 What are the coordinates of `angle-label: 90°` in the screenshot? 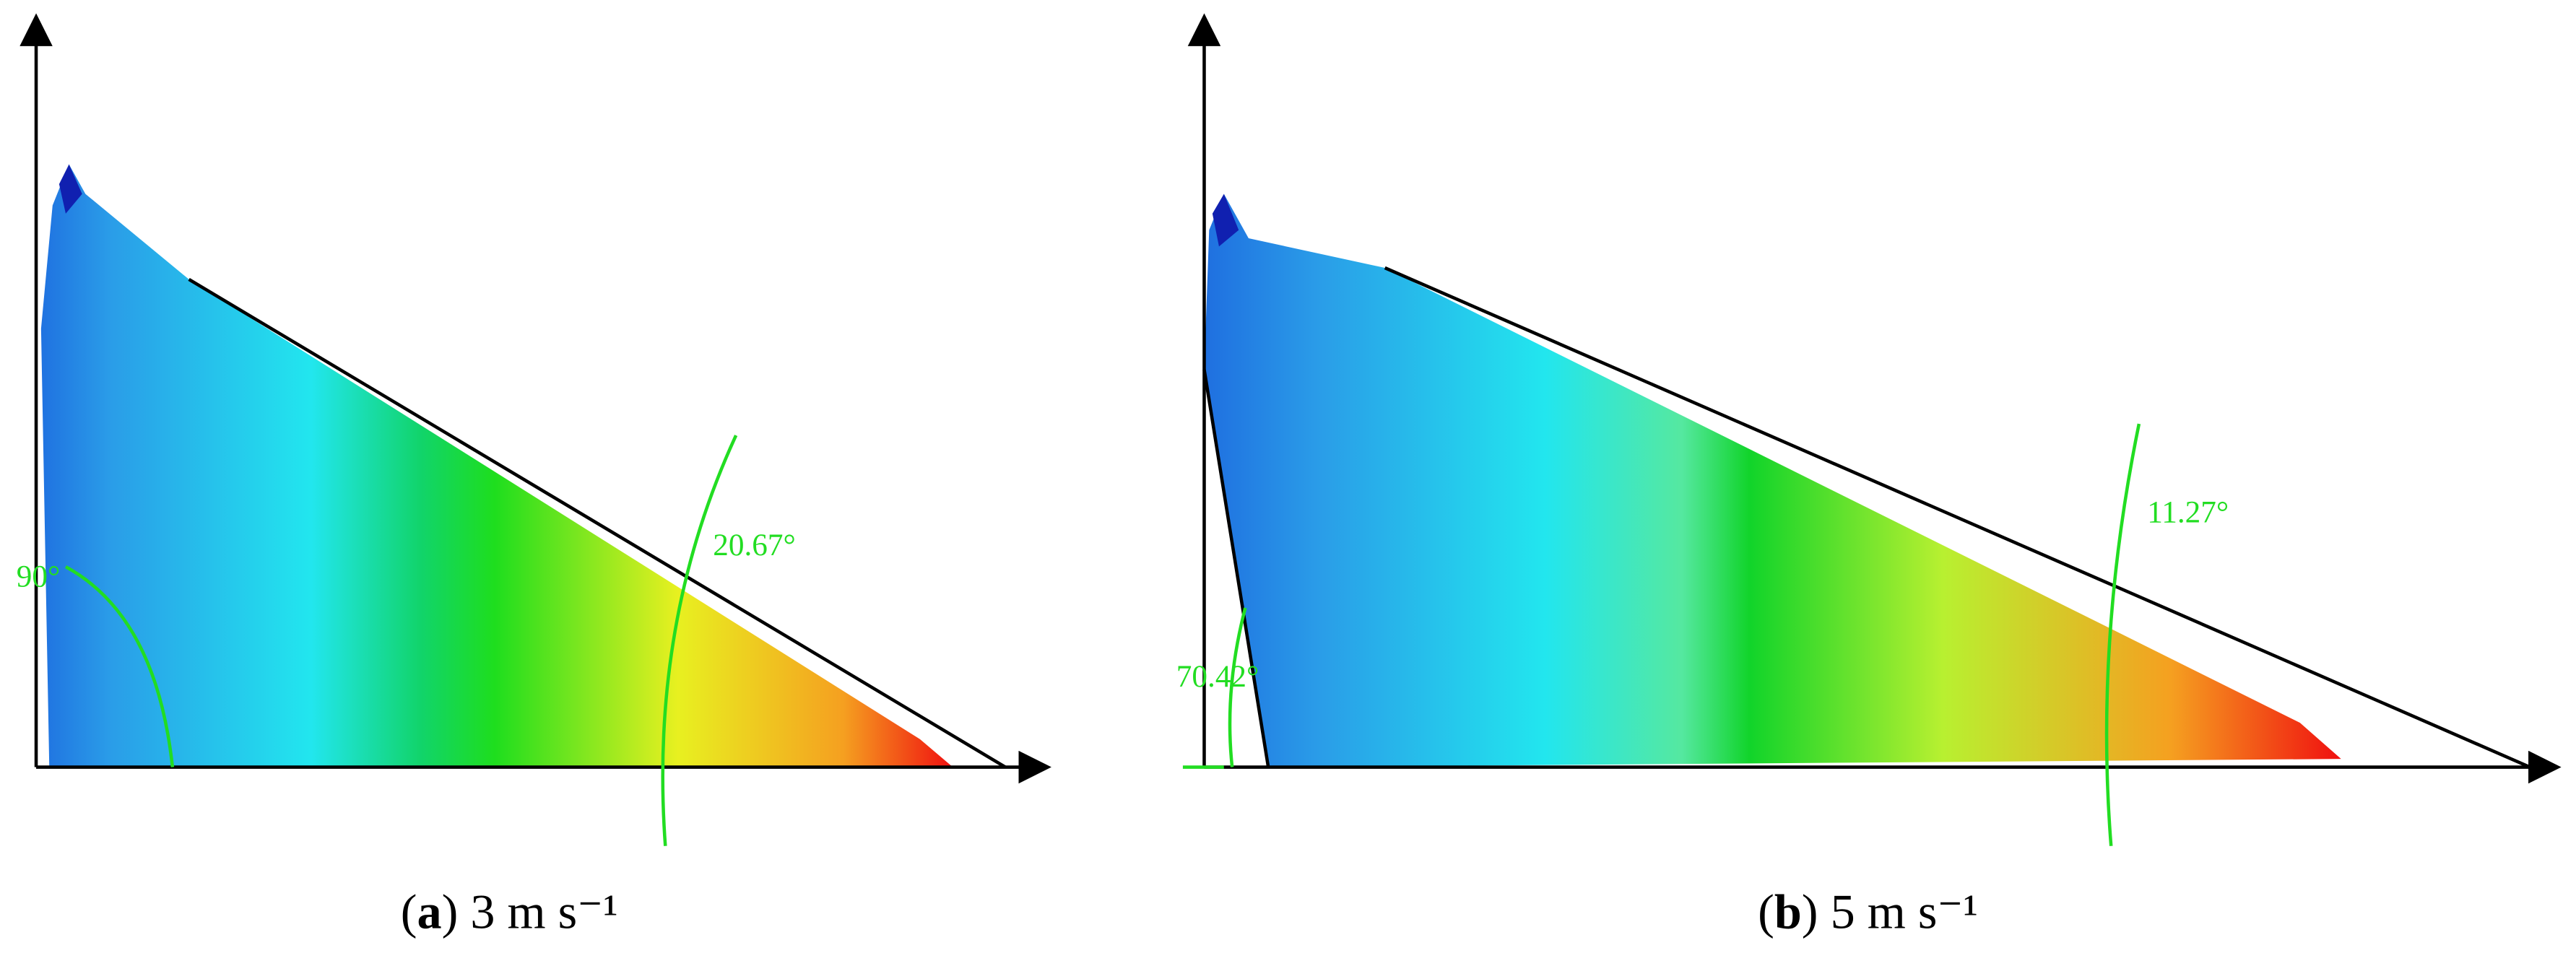 It's located at (39, 576).